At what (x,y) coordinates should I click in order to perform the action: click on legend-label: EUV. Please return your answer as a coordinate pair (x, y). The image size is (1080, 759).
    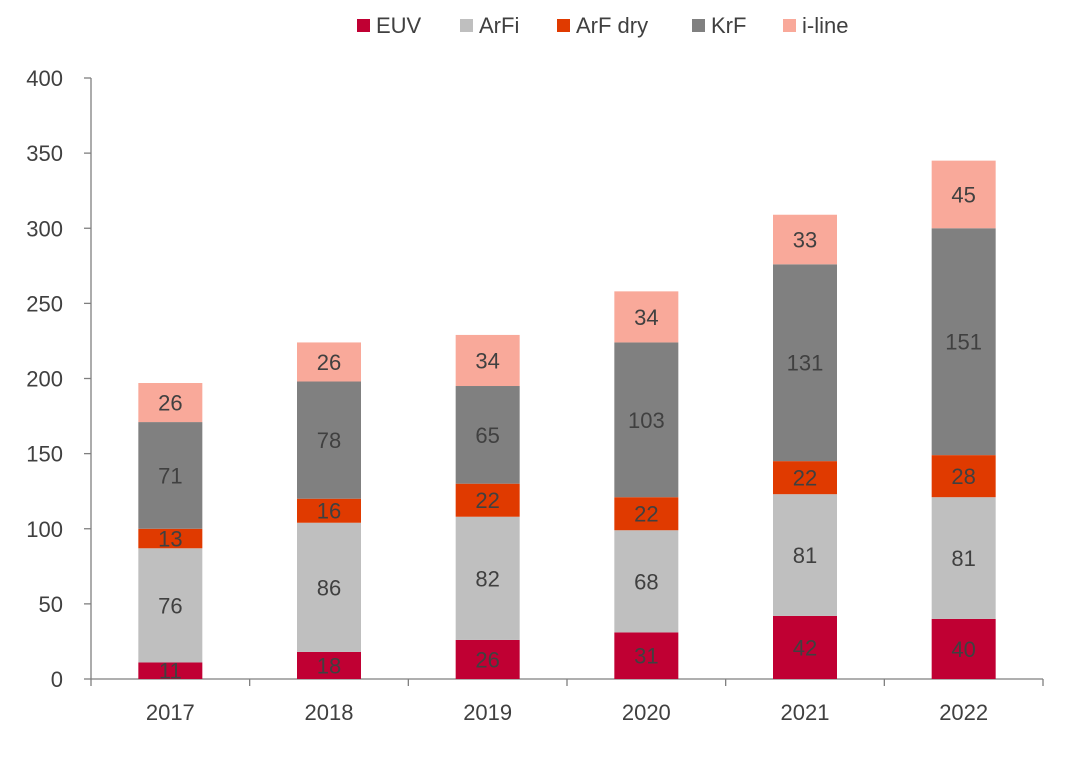
    Looking at the image, I should click on (399, 25).